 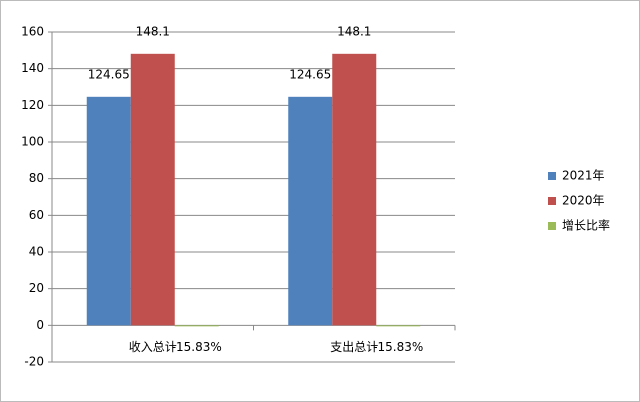 I want to click on legend-label: 增长比率, so click(x=586, y=225).